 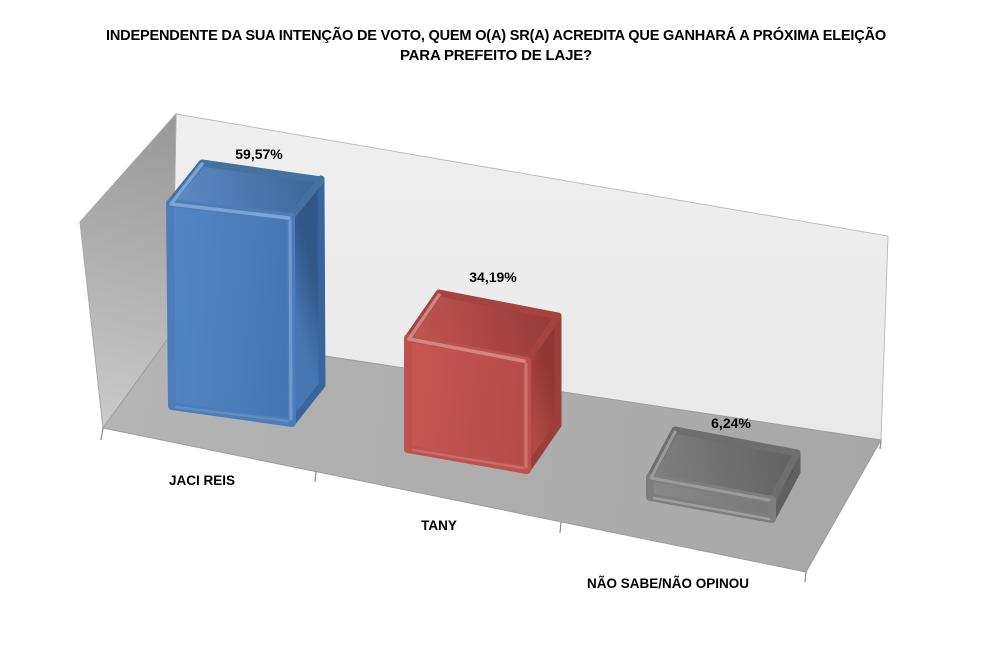 I want to click on category-label-jaci-reis: JACI REIS, so click(x=202, y=480).